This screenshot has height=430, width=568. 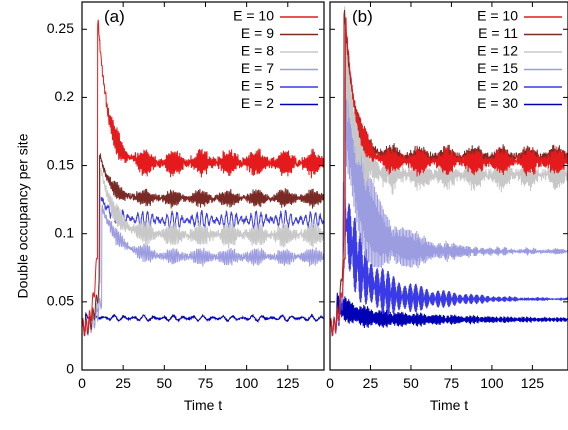 What do you see at coordinates (498, 33) in the screenshot?
I see `legend-label-e11: E = 11` at bounding box center [498, 33].